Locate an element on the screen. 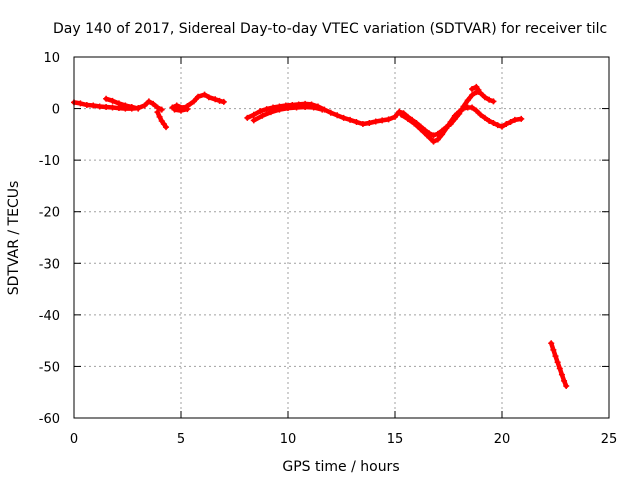 The image size is (640, 480). x-tick-label: 10 is located at coordinates (288, 439).